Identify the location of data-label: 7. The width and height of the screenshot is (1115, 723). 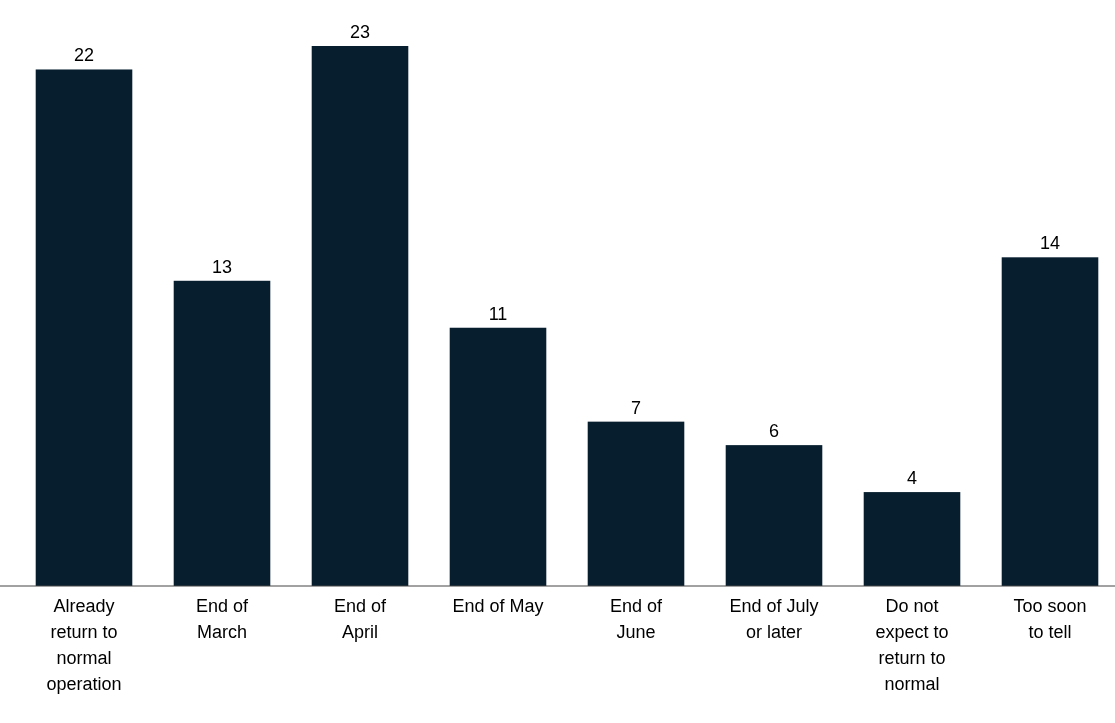
(636, 407).